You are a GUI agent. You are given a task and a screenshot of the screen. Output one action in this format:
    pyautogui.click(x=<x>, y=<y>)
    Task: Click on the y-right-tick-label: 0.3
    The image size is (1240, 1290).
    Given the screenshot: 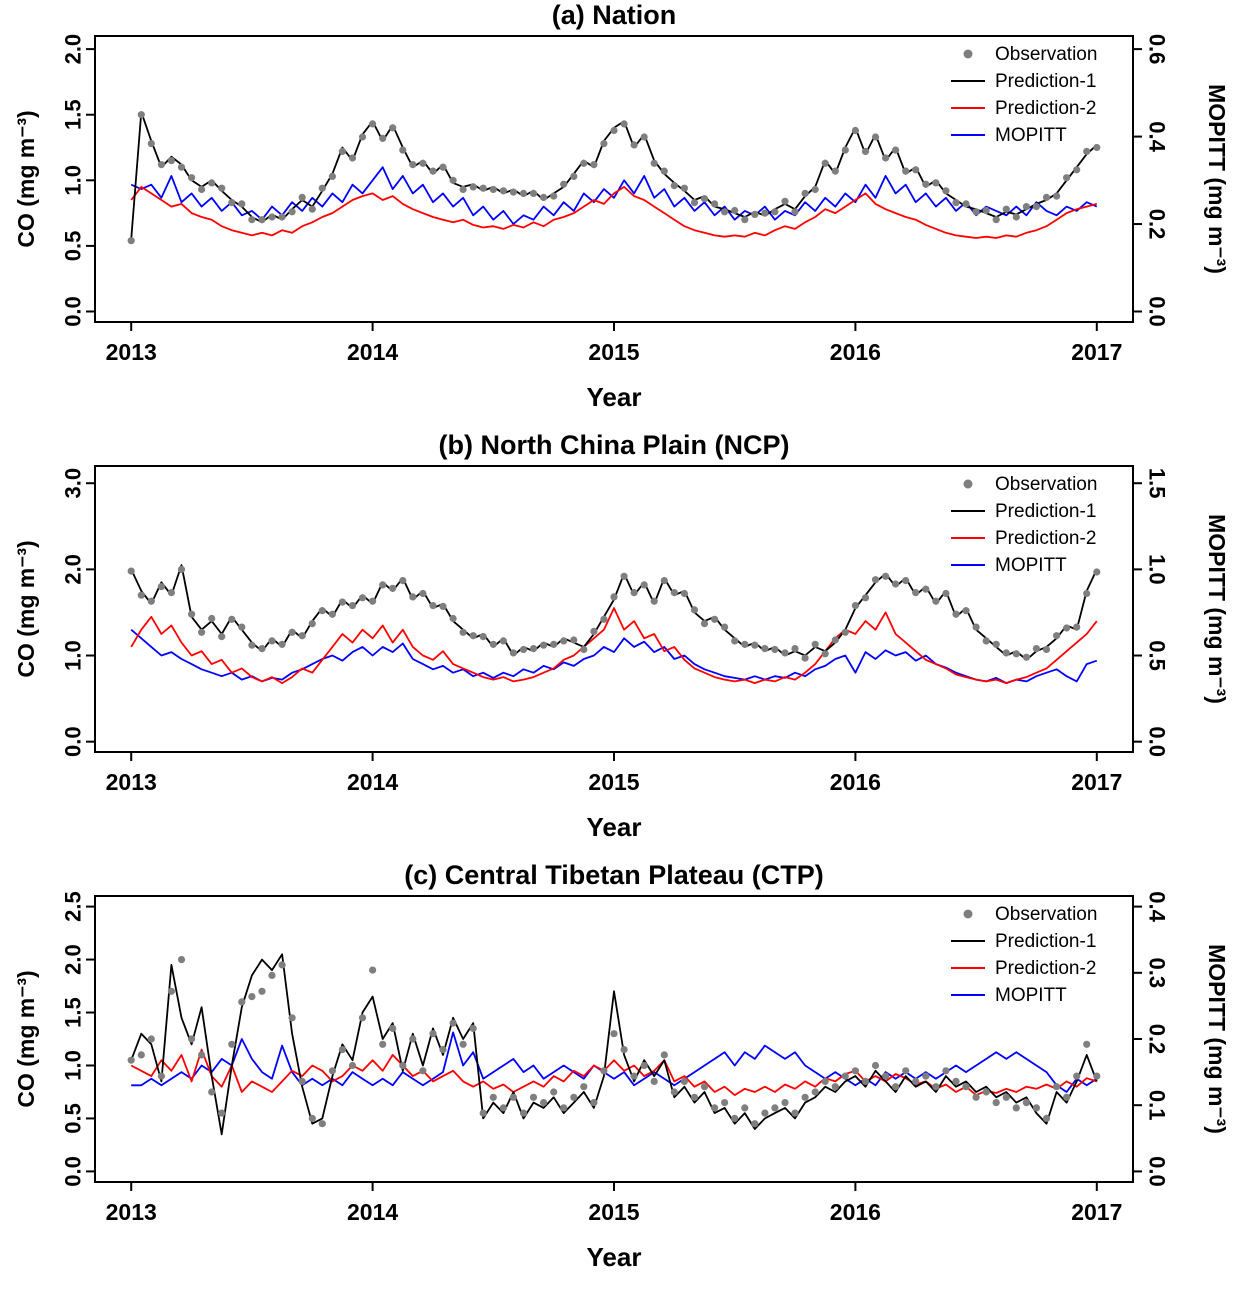 What is the action you would take?
    pyautogui.click(x=1157, y=972)
    